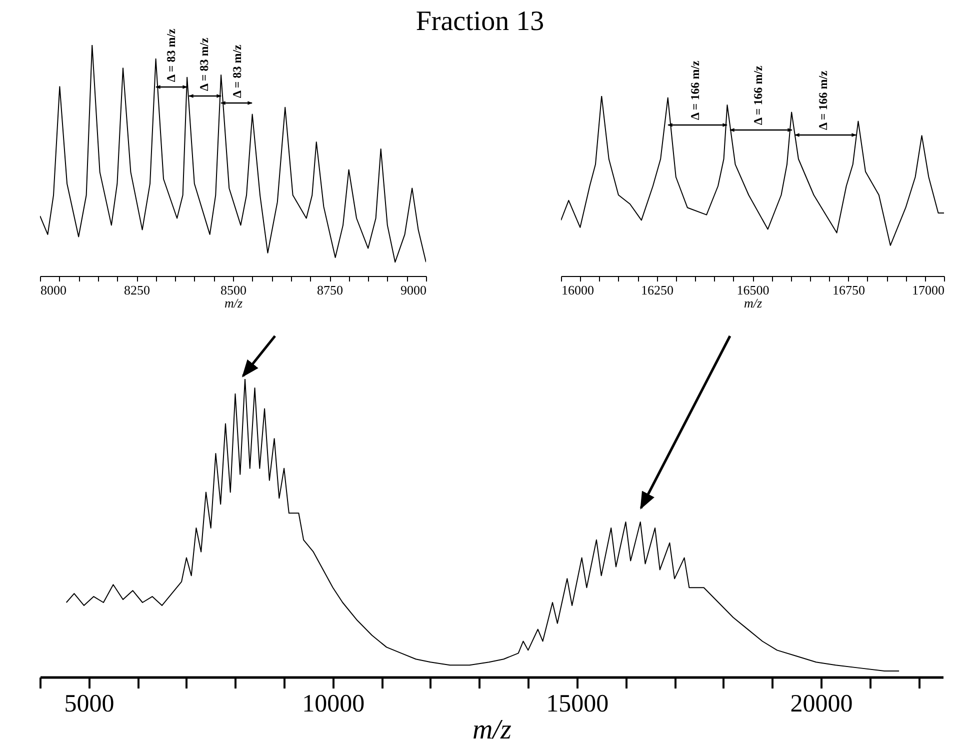 This screenshot has width=963, height=749. I want to click on x-tick-label: 9000, so click(413, 290).